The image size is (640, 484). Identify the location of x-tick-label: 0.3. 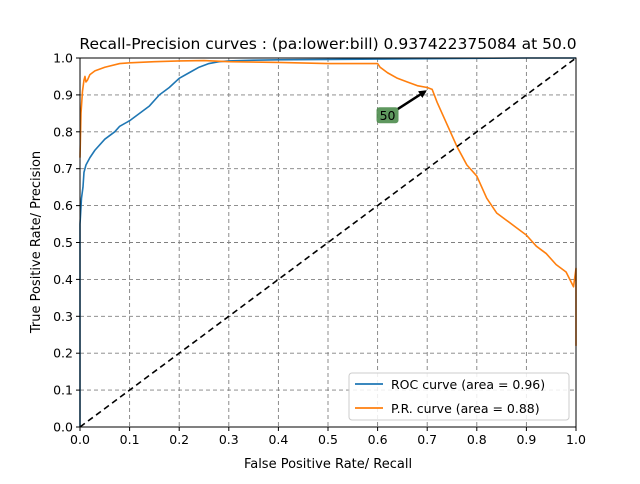
(229, 439).